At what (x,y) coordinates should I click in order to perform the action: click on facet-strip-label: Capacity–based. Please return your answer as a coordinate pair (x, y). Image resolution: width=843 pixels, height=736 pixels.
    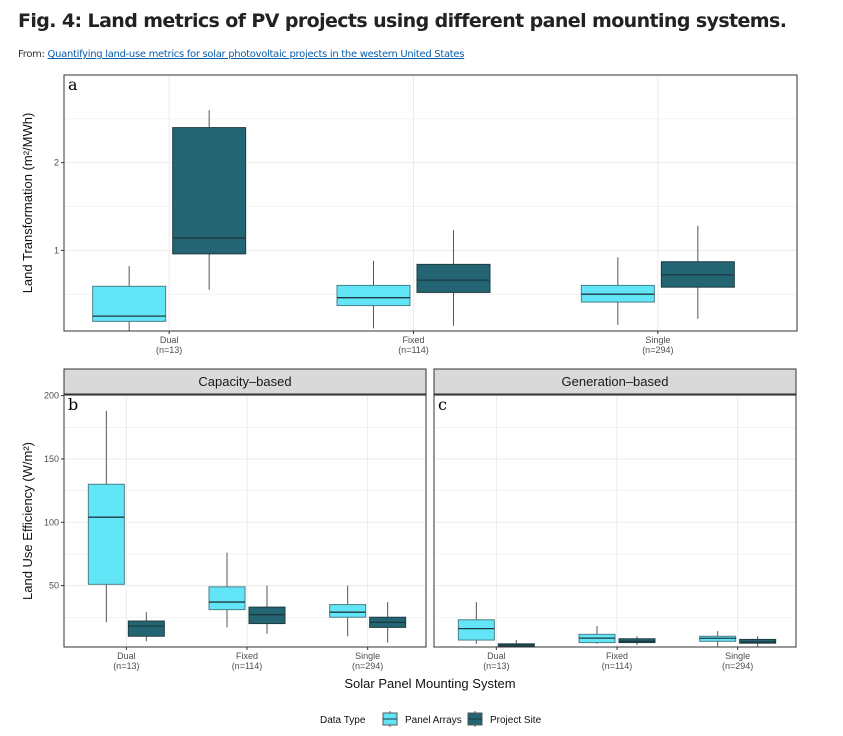
    Looking at the image, I should click on (244, 381).